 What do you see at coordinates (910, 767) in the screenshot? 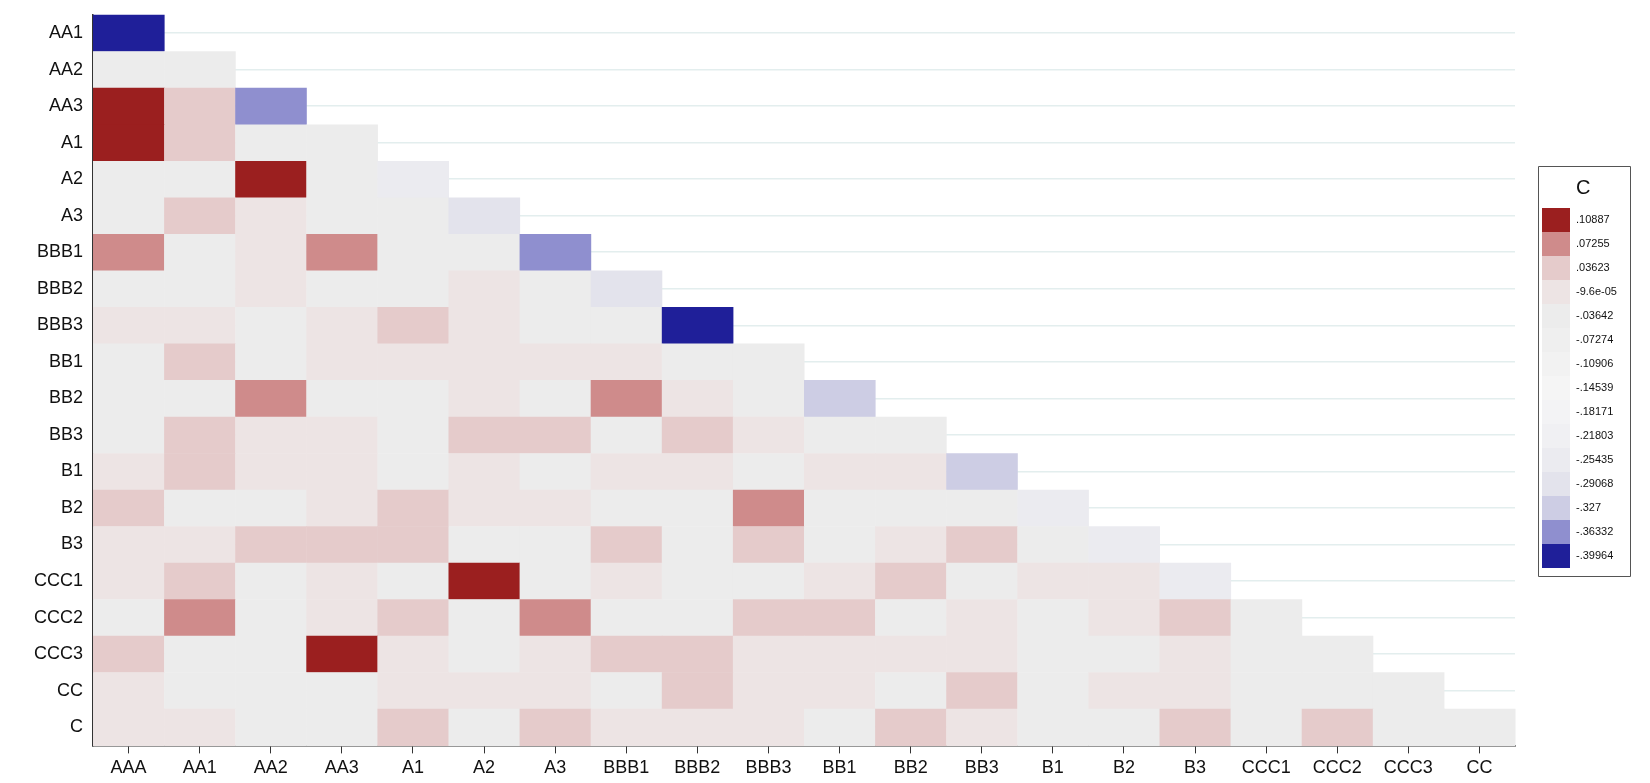
I see `x-tick-label: BB2` at bounding box center [910, 767].